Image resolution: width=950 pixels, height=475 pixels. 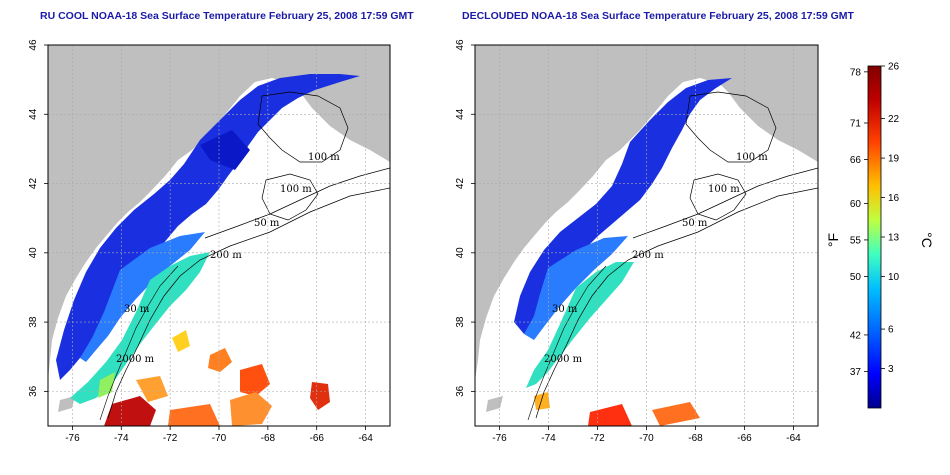 I want to click on right-map-contour-100m, so click(x=731, y=127).